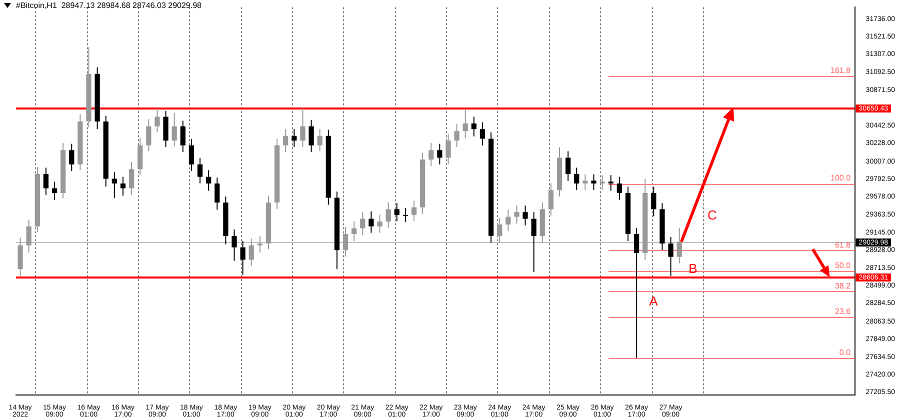  Describe the element at coordinates (845, 353) in the screenshot. I see `annotation: 0.0` at that location.